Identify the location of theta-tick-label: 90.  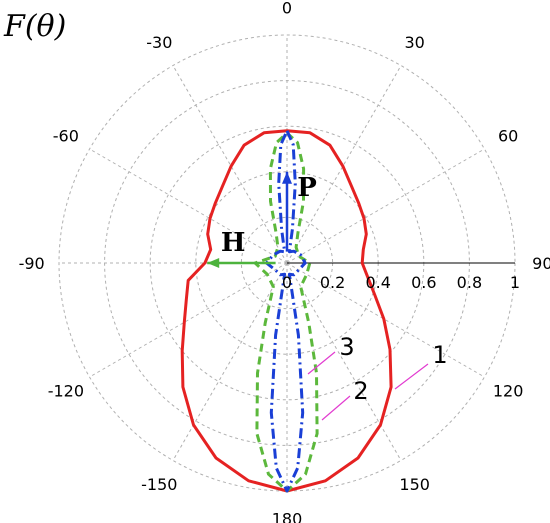
(541, 263).